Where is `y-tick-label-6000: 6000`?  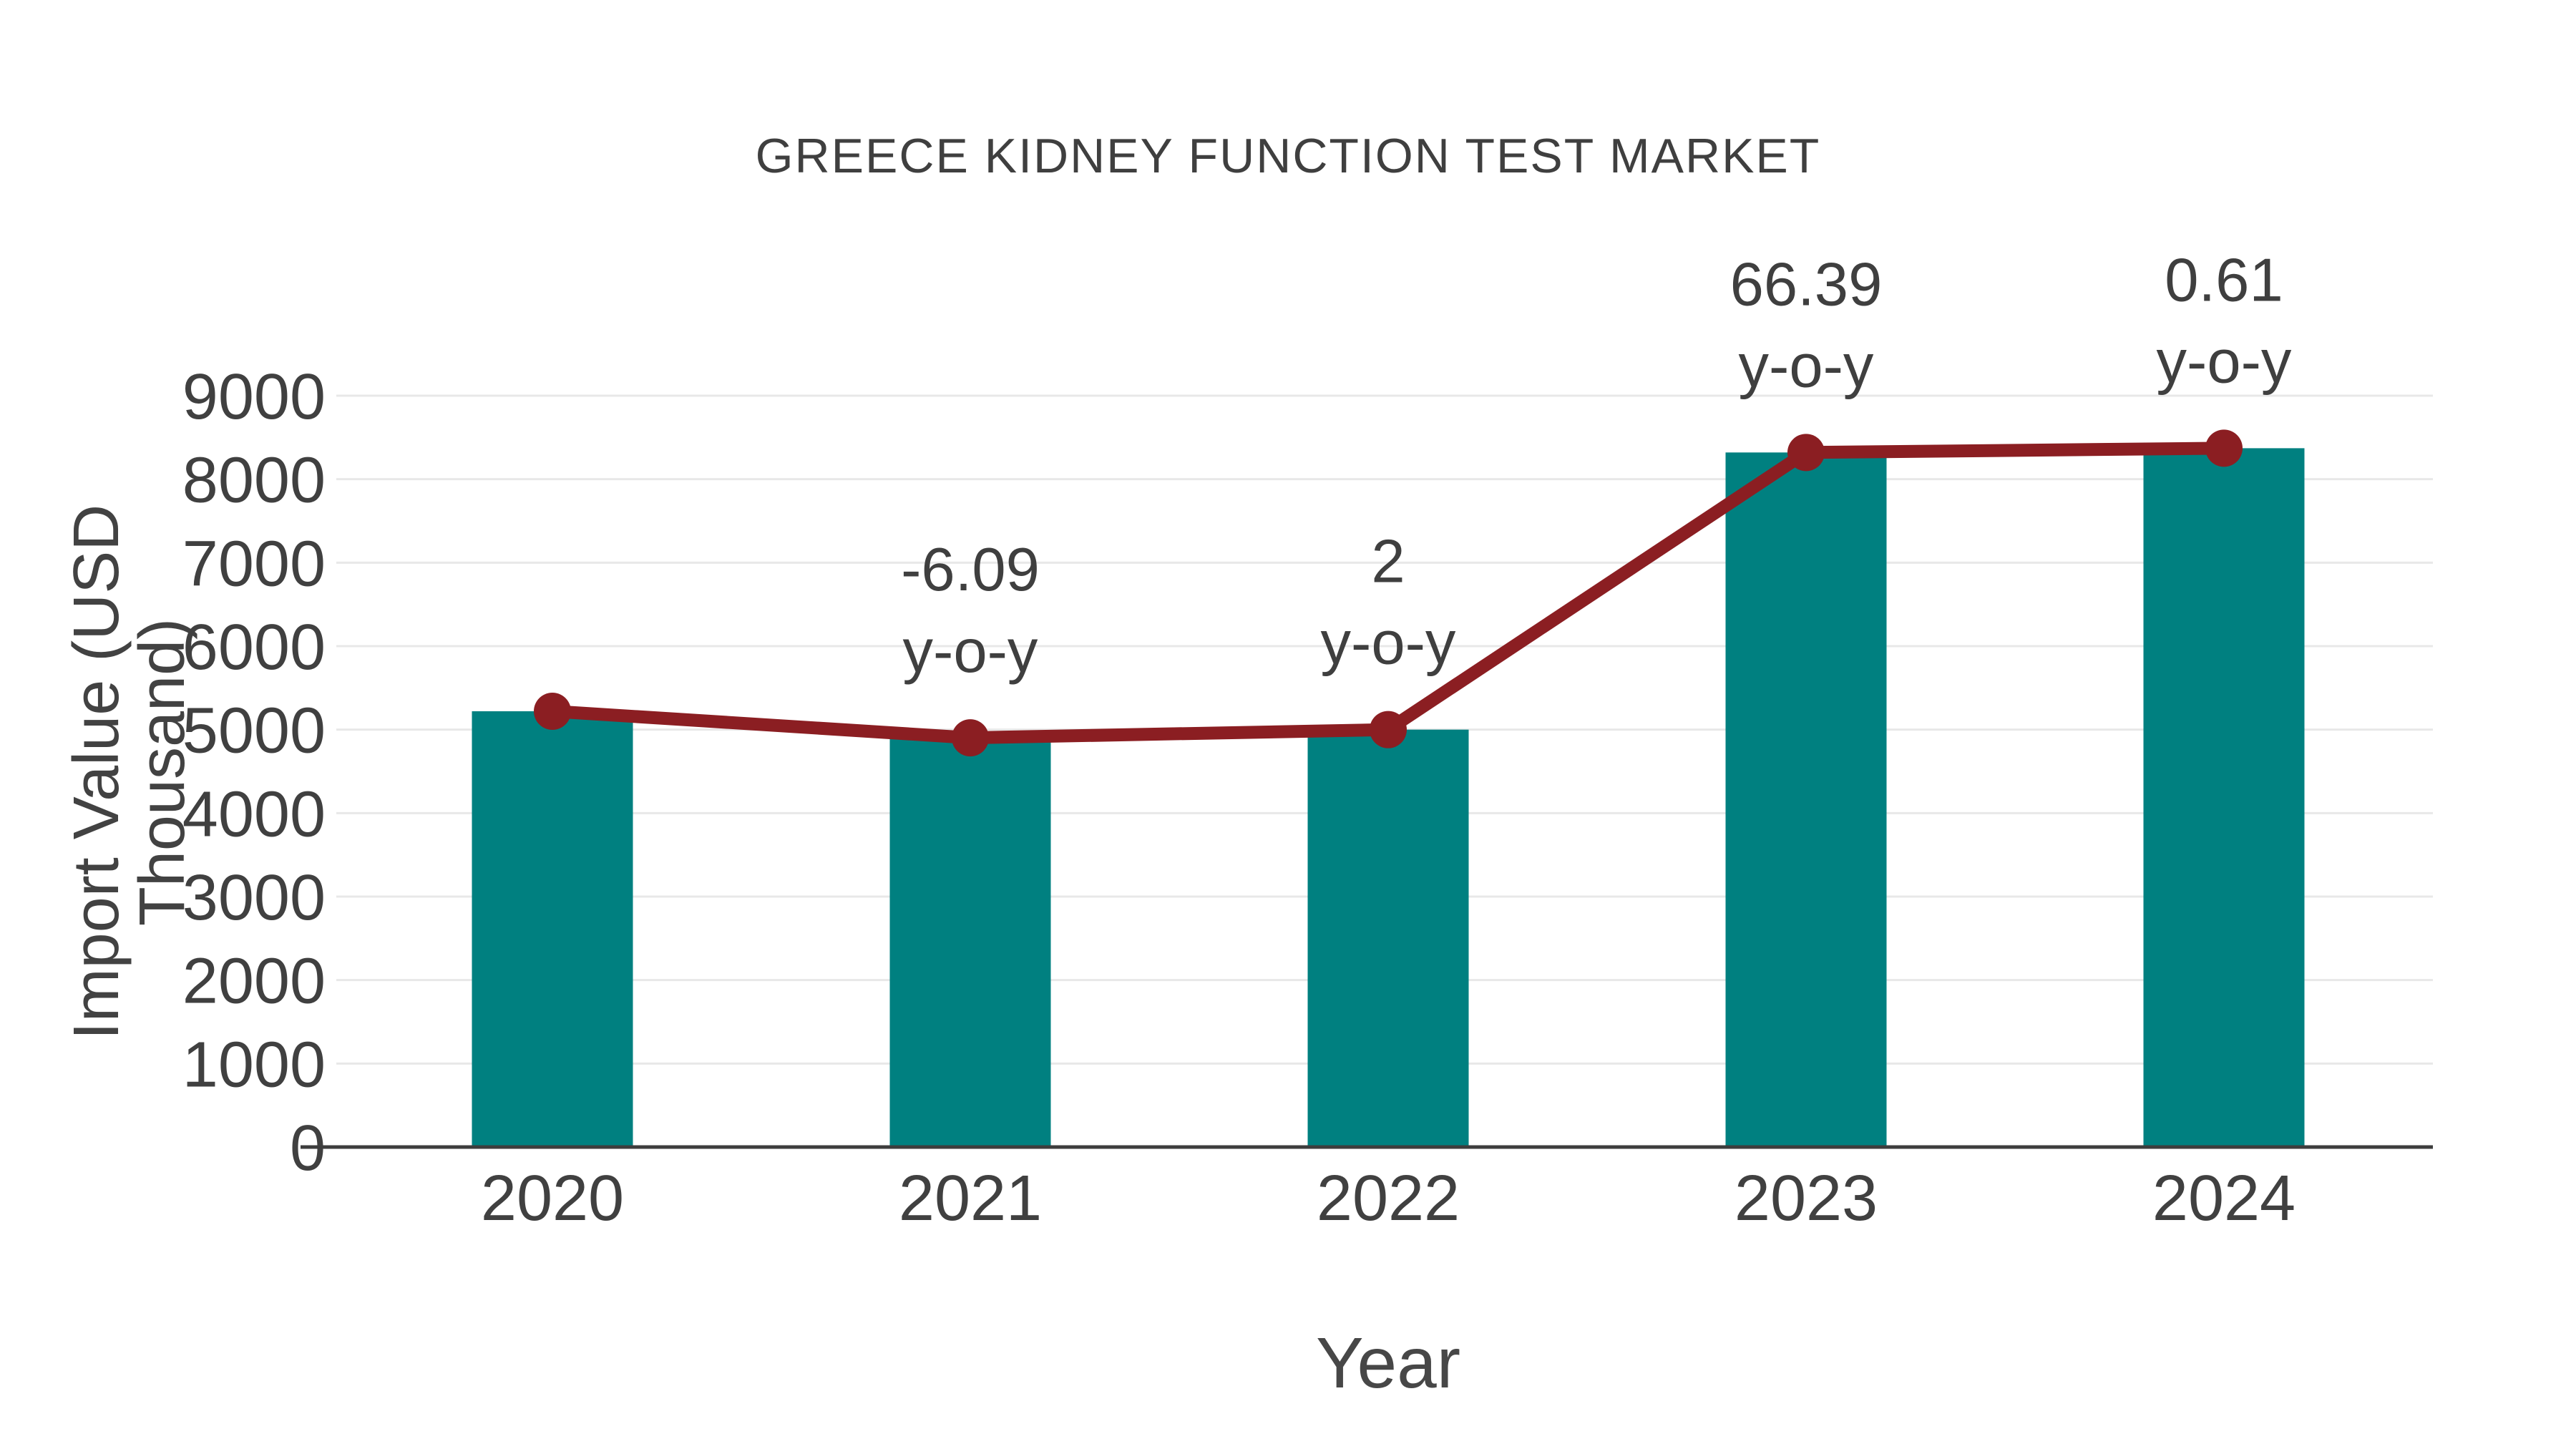
y-tick-label-6000: 6000 is located at coordinates (254, 647).